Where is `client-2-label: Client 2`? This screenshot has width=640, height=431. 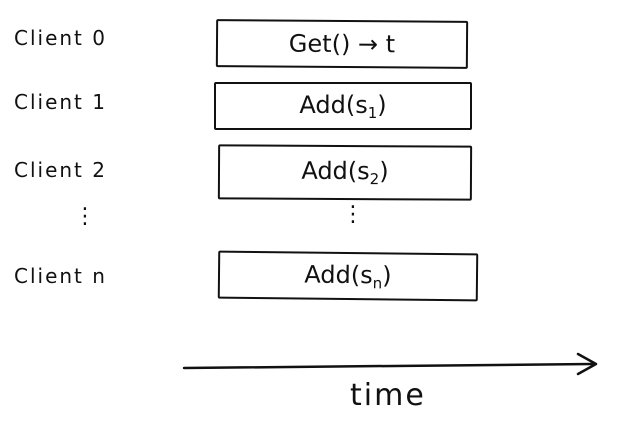
client-2-label: Client 2 is located at coordinates (60, 170).